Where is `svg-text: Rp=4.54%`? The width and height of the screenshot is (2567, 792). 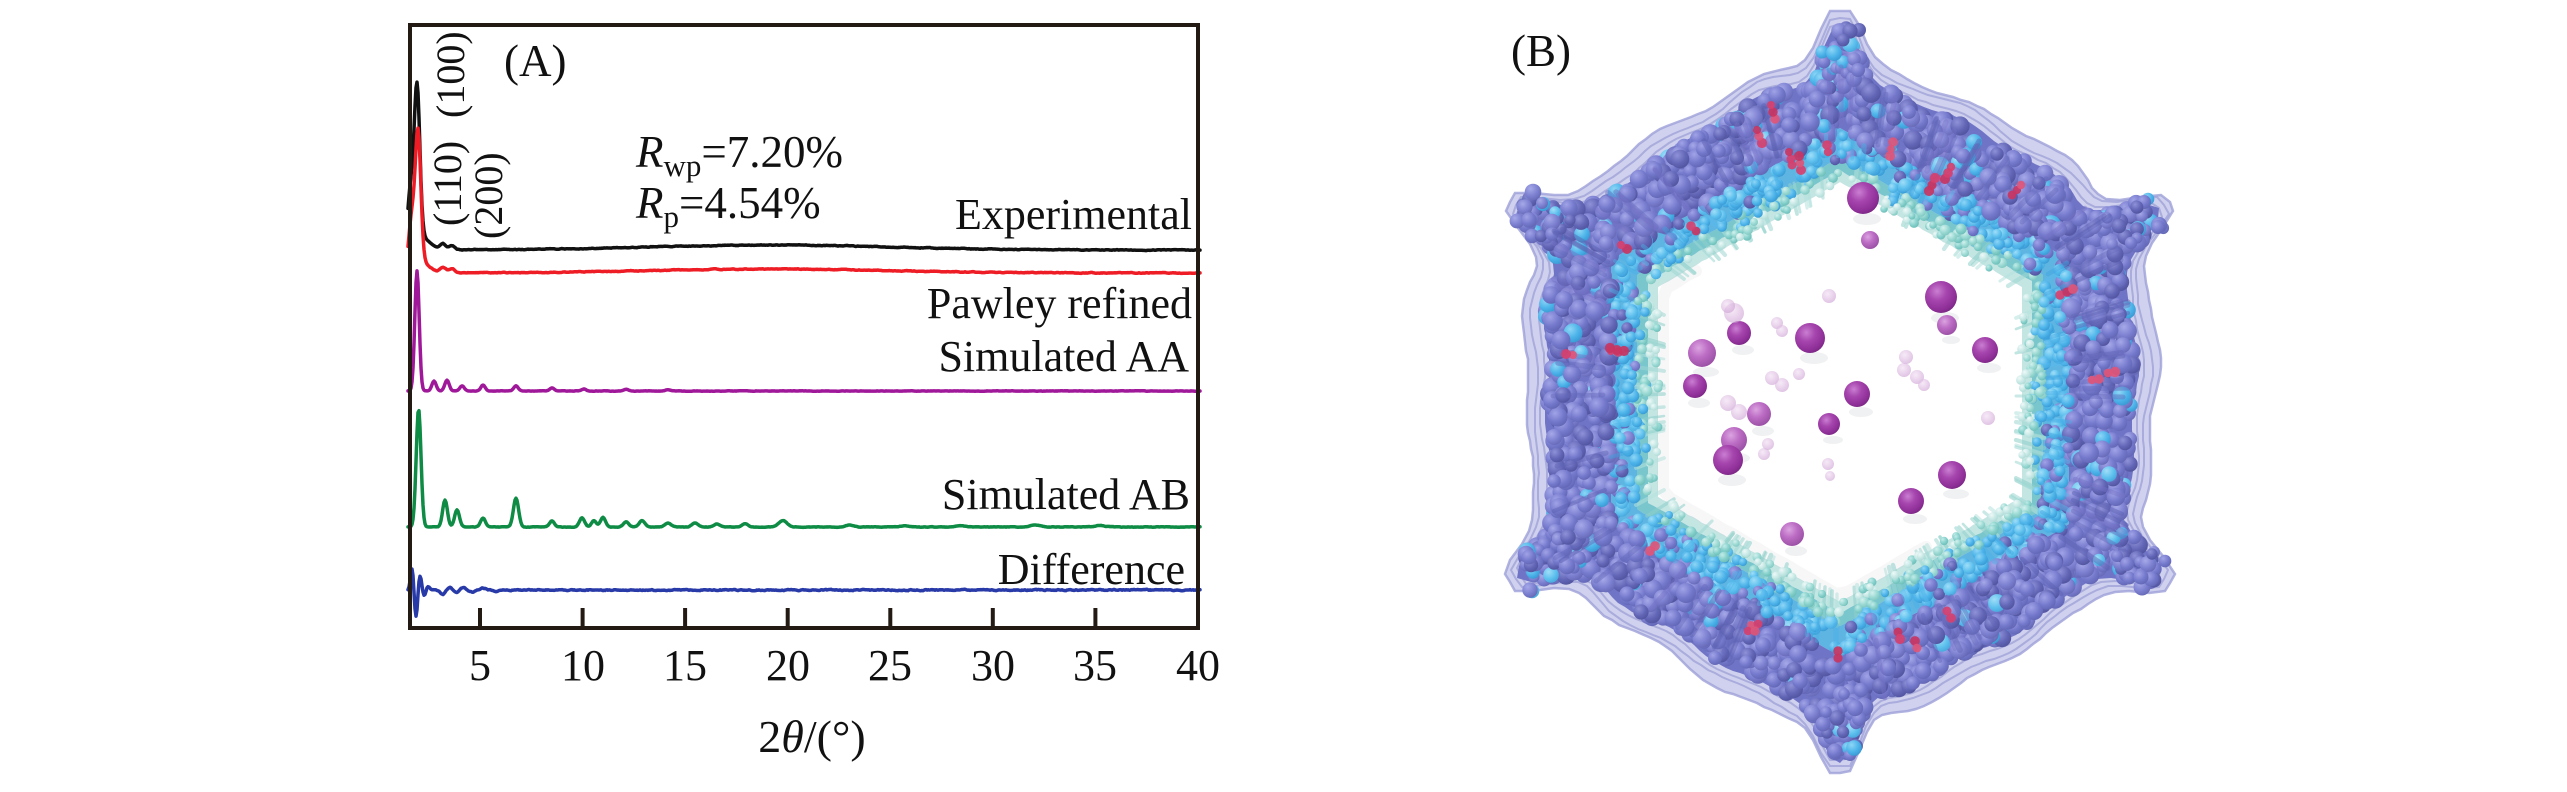
svg-text: Rp=4.54% is located at coordinates (728, 206).